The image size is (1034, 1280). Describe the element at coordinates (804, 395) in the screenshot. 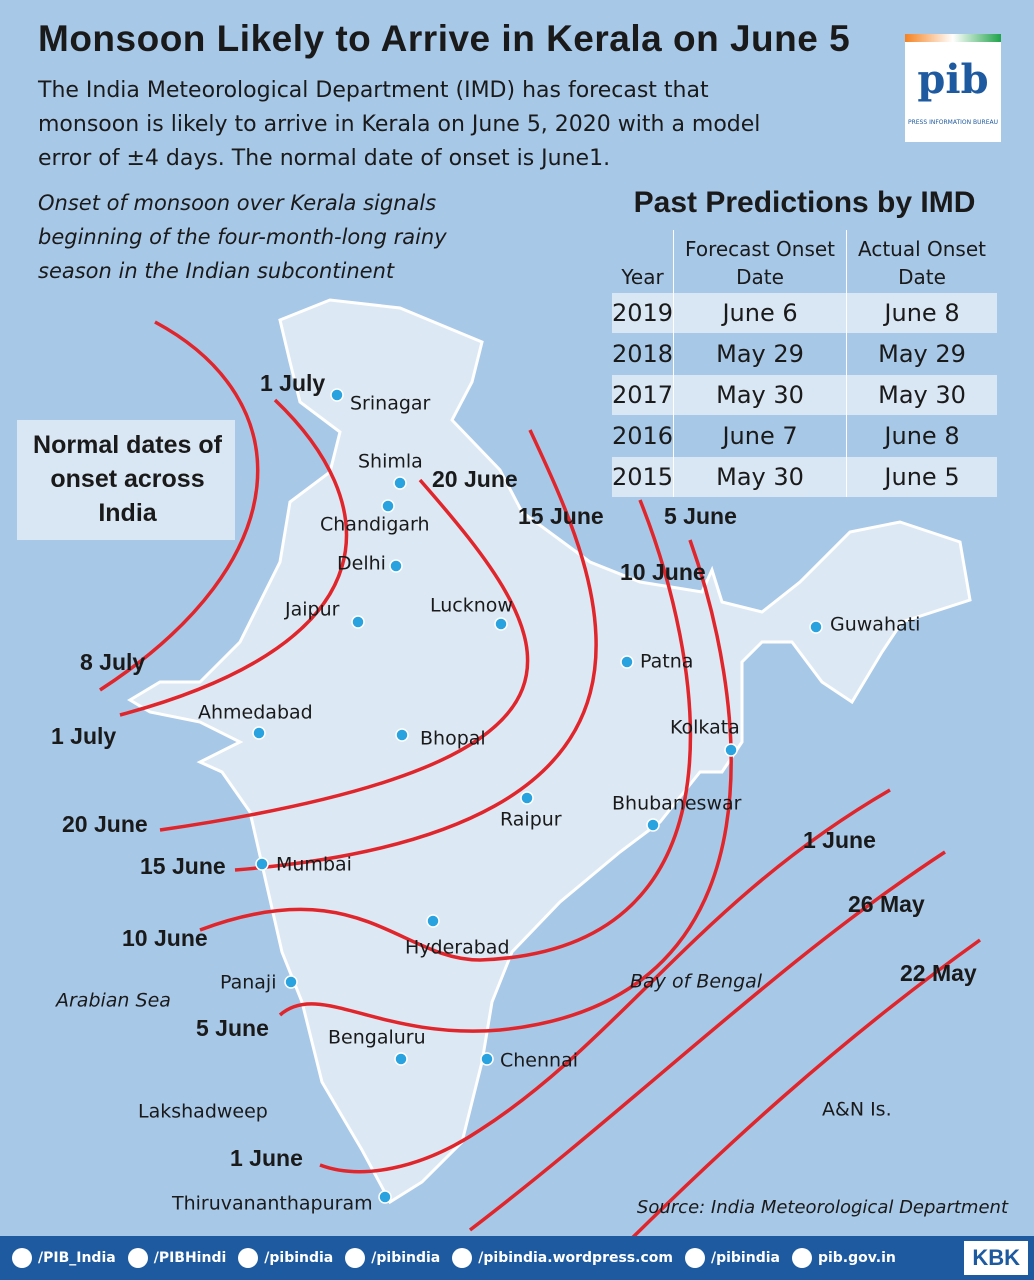

I see `table-row: 2017 May 30 May 30` at that location.